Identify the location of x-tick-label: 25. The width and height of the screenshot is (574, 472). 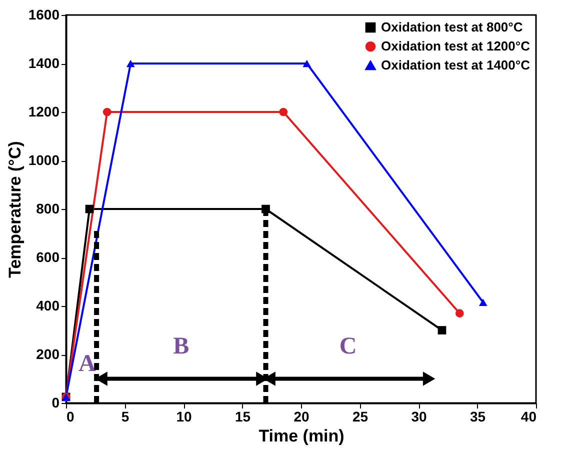
(360, 416).